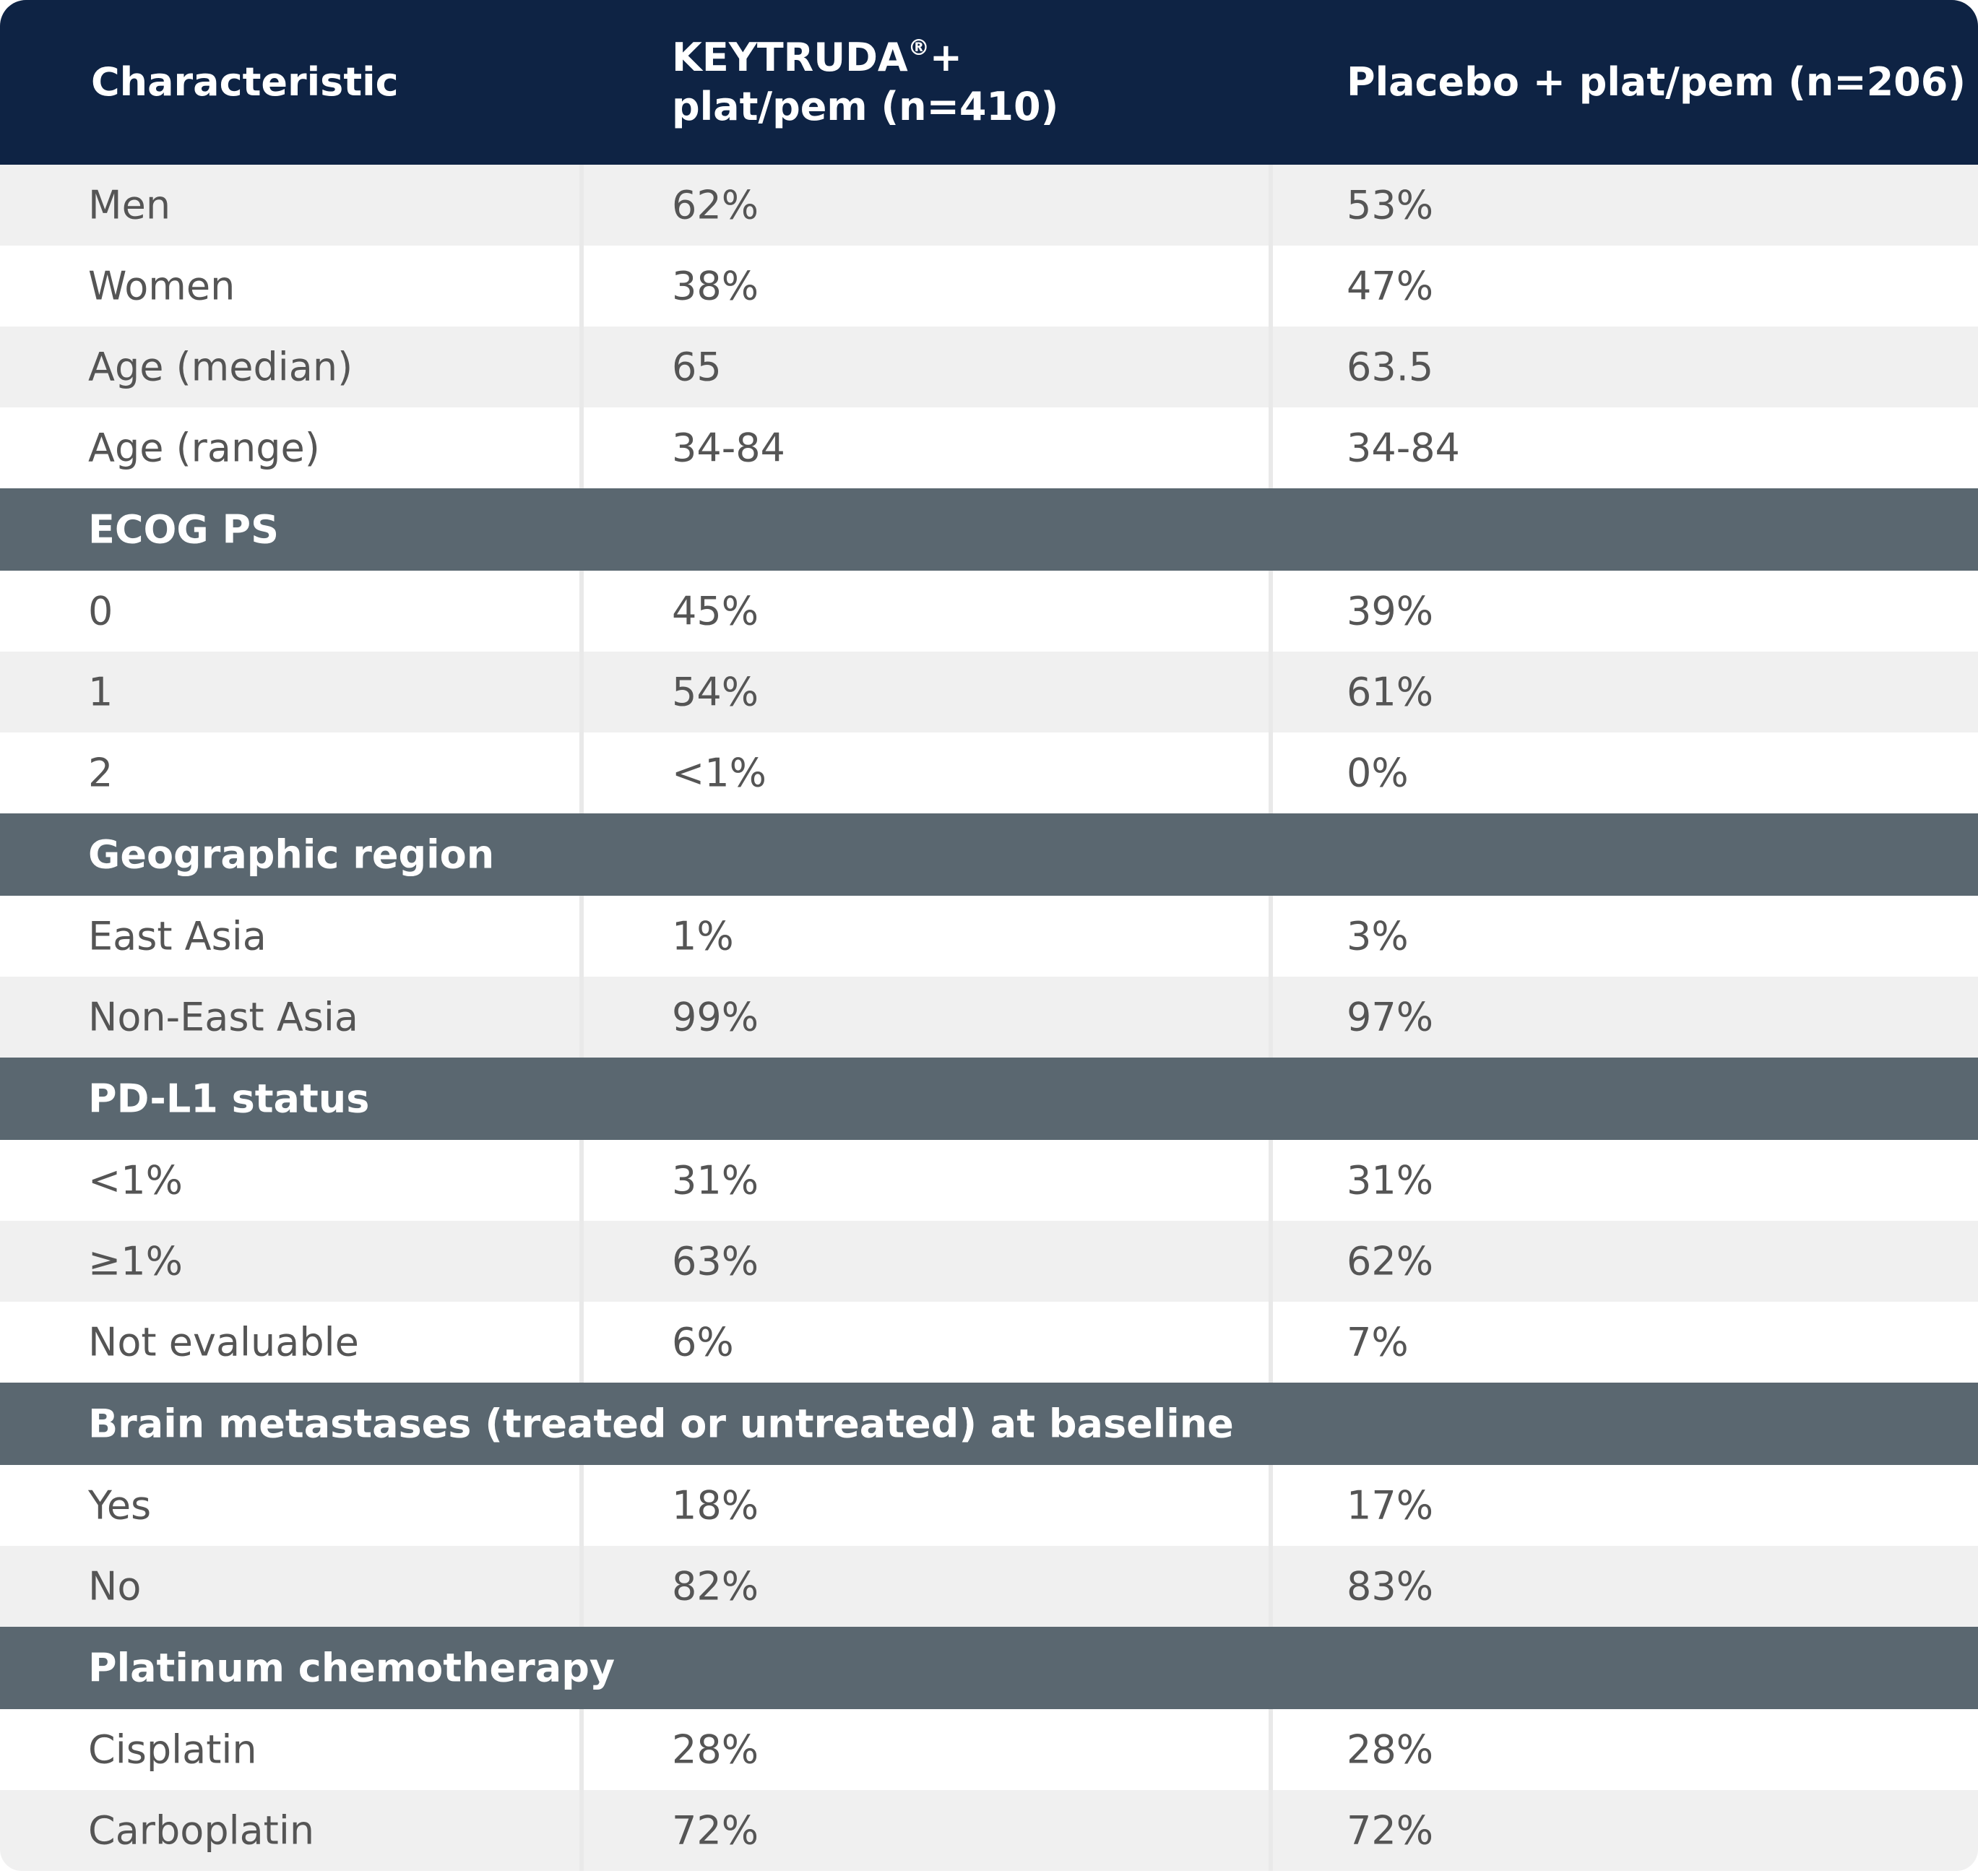 This screenshot has height=1876, width=1978. I want to click on keytruda-value: 38%, so click(715, 286).